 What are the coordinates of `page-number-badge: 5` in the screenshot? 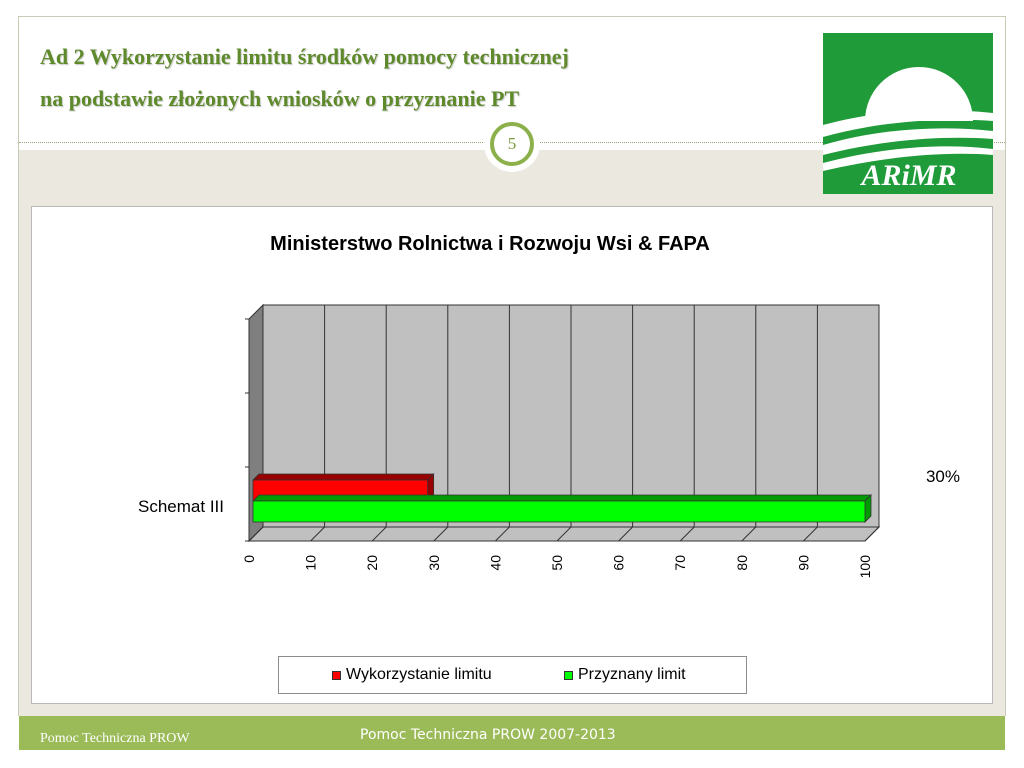 It's located at (512, 144).